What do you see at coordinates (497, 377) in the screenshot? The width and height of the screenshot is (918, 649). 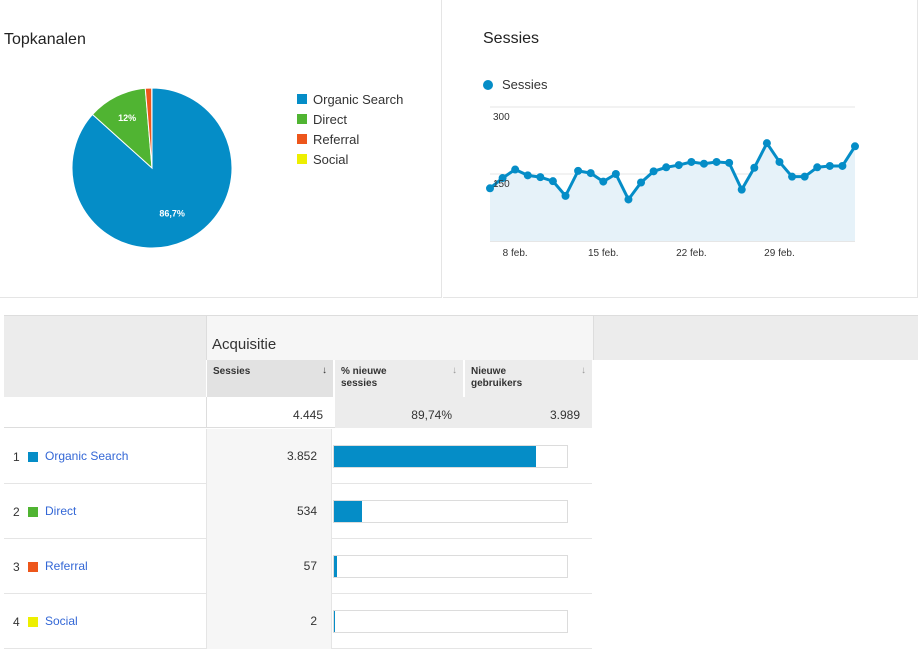 I see `column-label: Nieuwe gebruikers` at bounding box center [497, 377].